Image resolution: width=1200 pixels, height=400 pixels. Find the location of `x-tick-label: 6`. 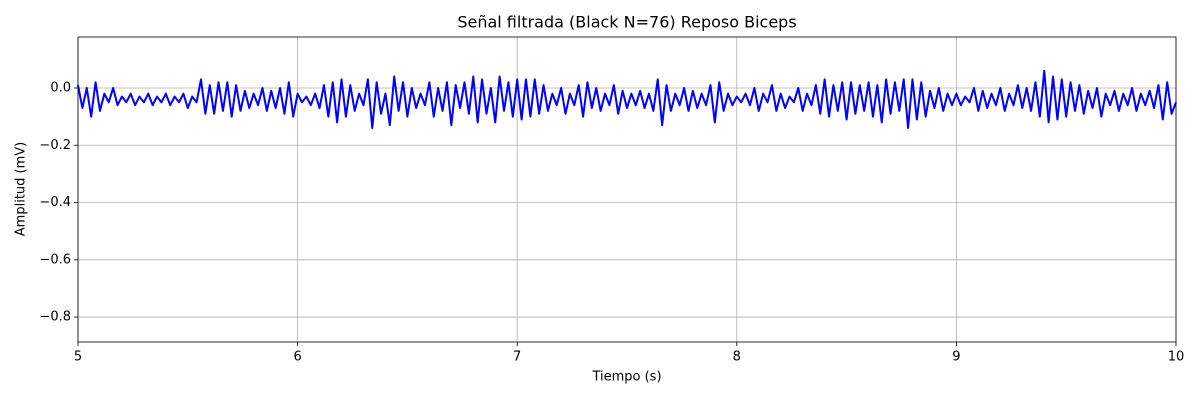

x-tick-label: 6 is located at coordinates (297, 357).